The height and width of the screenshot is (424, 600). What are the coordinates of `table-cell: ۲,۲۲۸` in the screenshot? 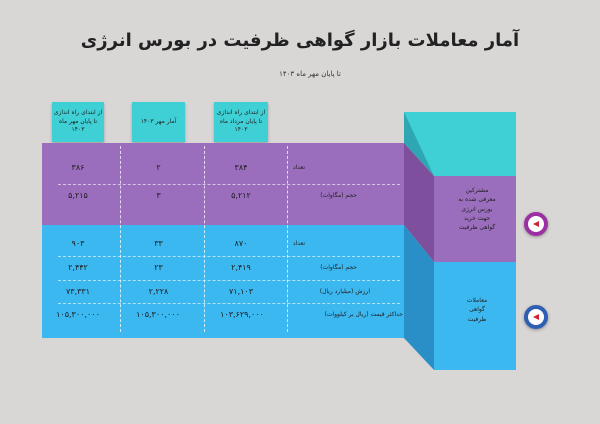 It's located at (158, 291).